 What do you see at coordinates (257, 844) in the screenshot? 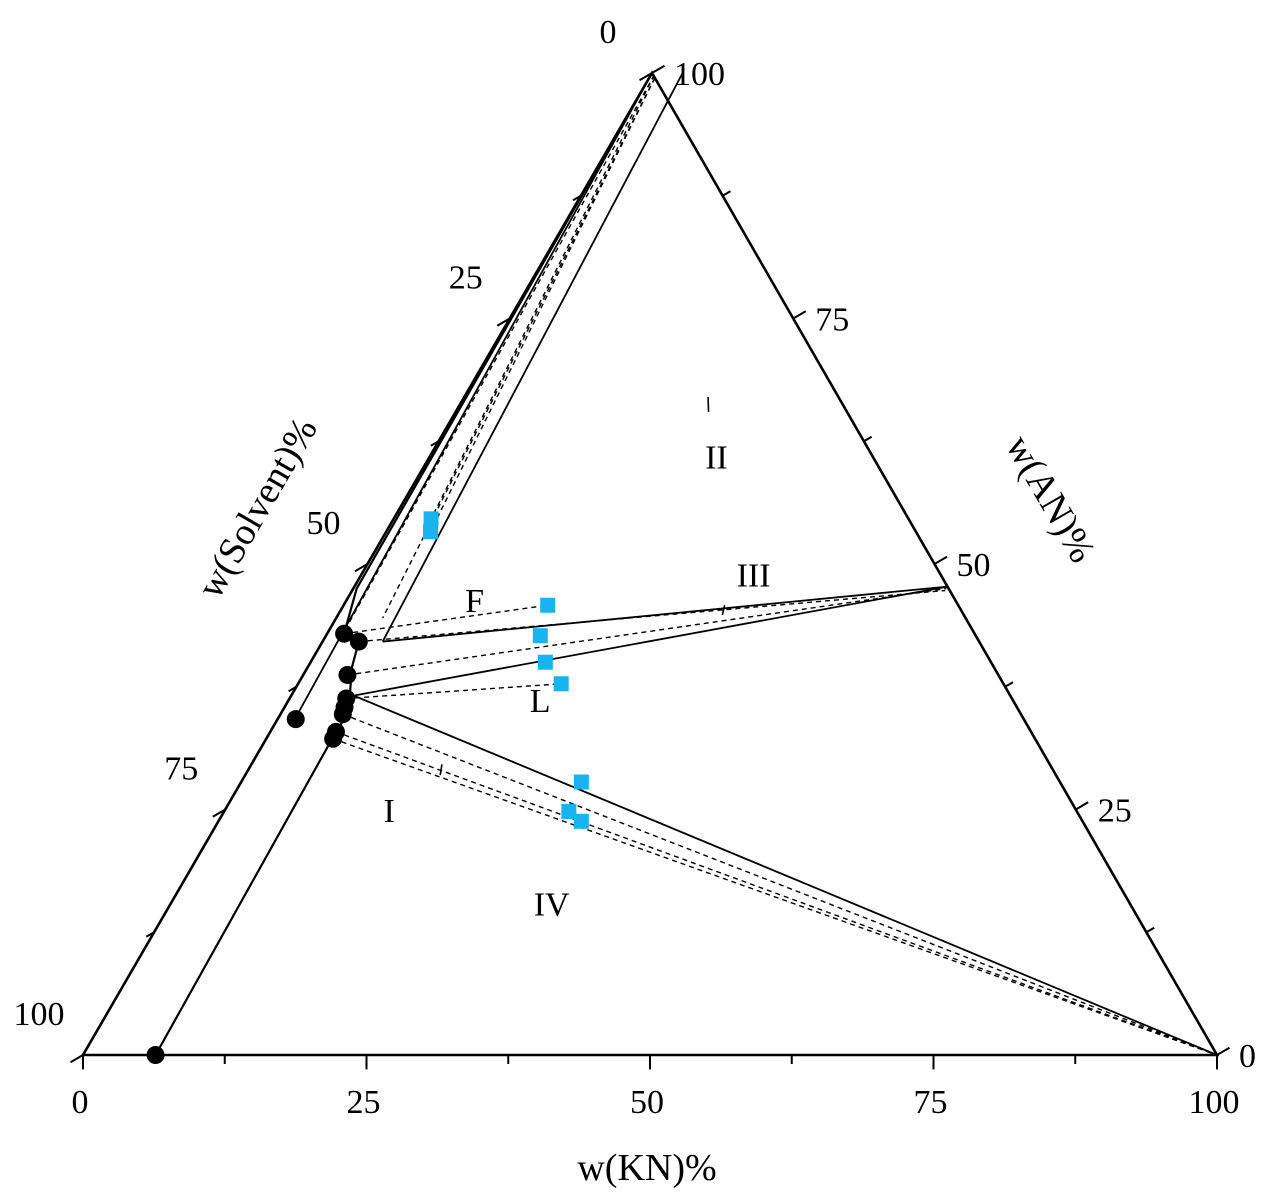
I see `solubility-points` at bounding box center [257, 844].